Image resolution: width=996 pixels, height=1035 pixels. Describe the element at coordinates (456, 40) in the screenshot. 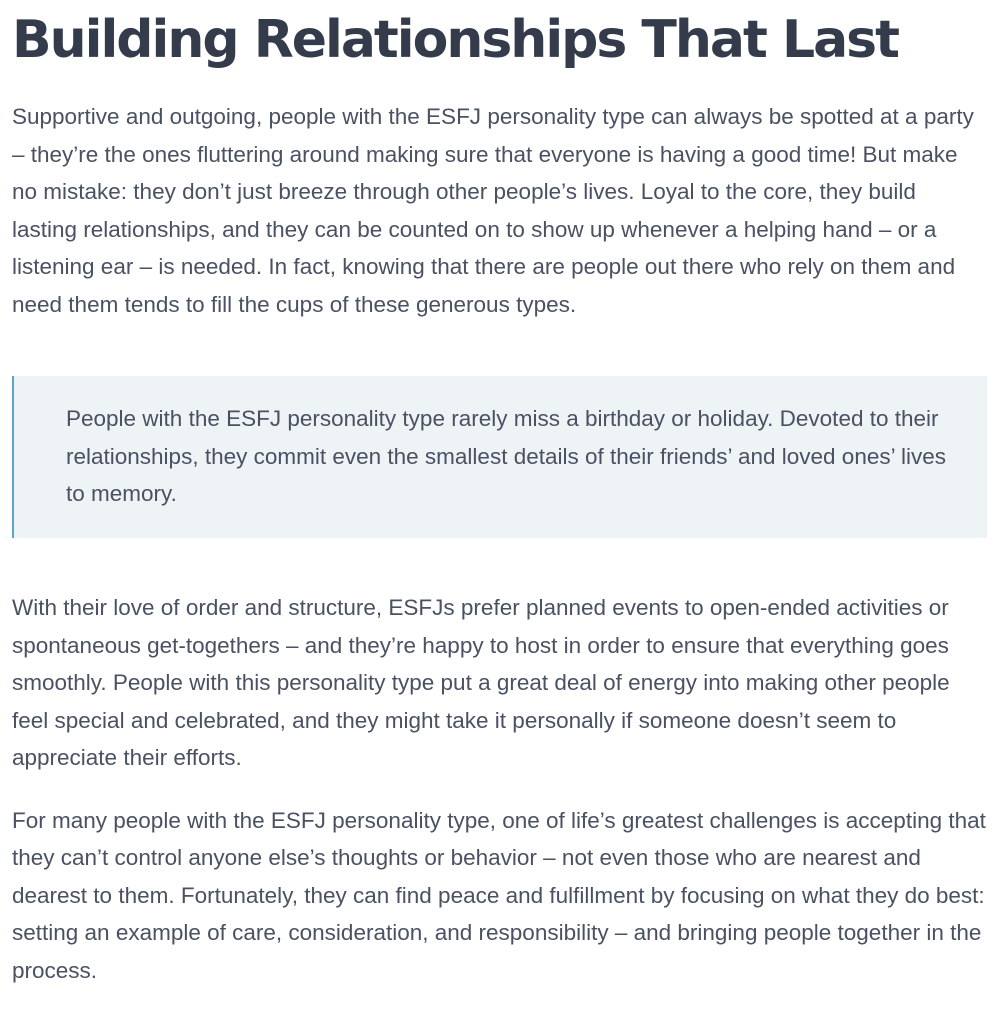

I see `section-heading: Building Relationships That Last` at that location.